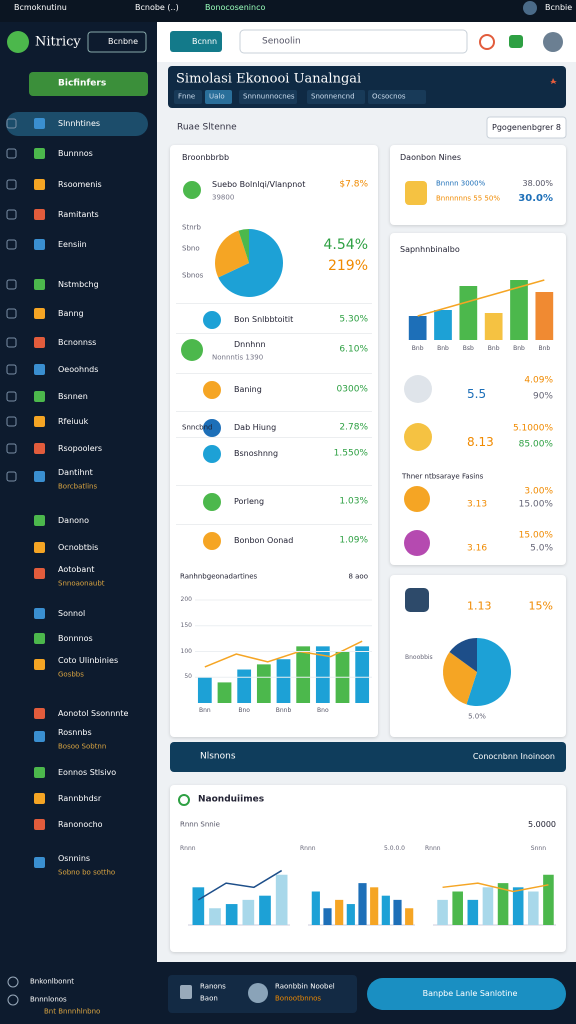  Describe the element at coordinates (191, 227) in the screenshot. I see `label: Stnrb` at that location.